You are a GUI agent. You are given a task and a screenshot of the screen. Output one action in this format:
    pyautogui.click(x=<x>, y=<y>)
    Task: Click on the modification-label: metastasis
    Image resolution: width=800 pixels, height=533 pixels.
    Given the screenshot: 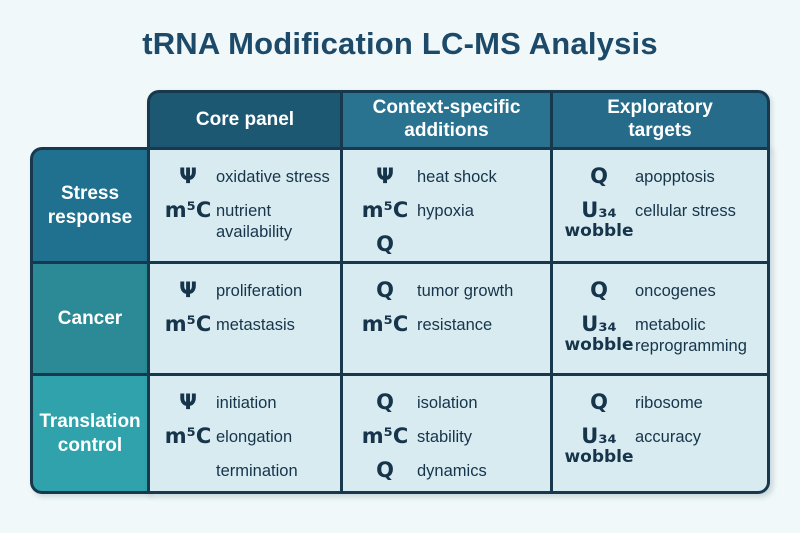 What is the action you would take?
    pyautogui.click(x=255, y=325)
    